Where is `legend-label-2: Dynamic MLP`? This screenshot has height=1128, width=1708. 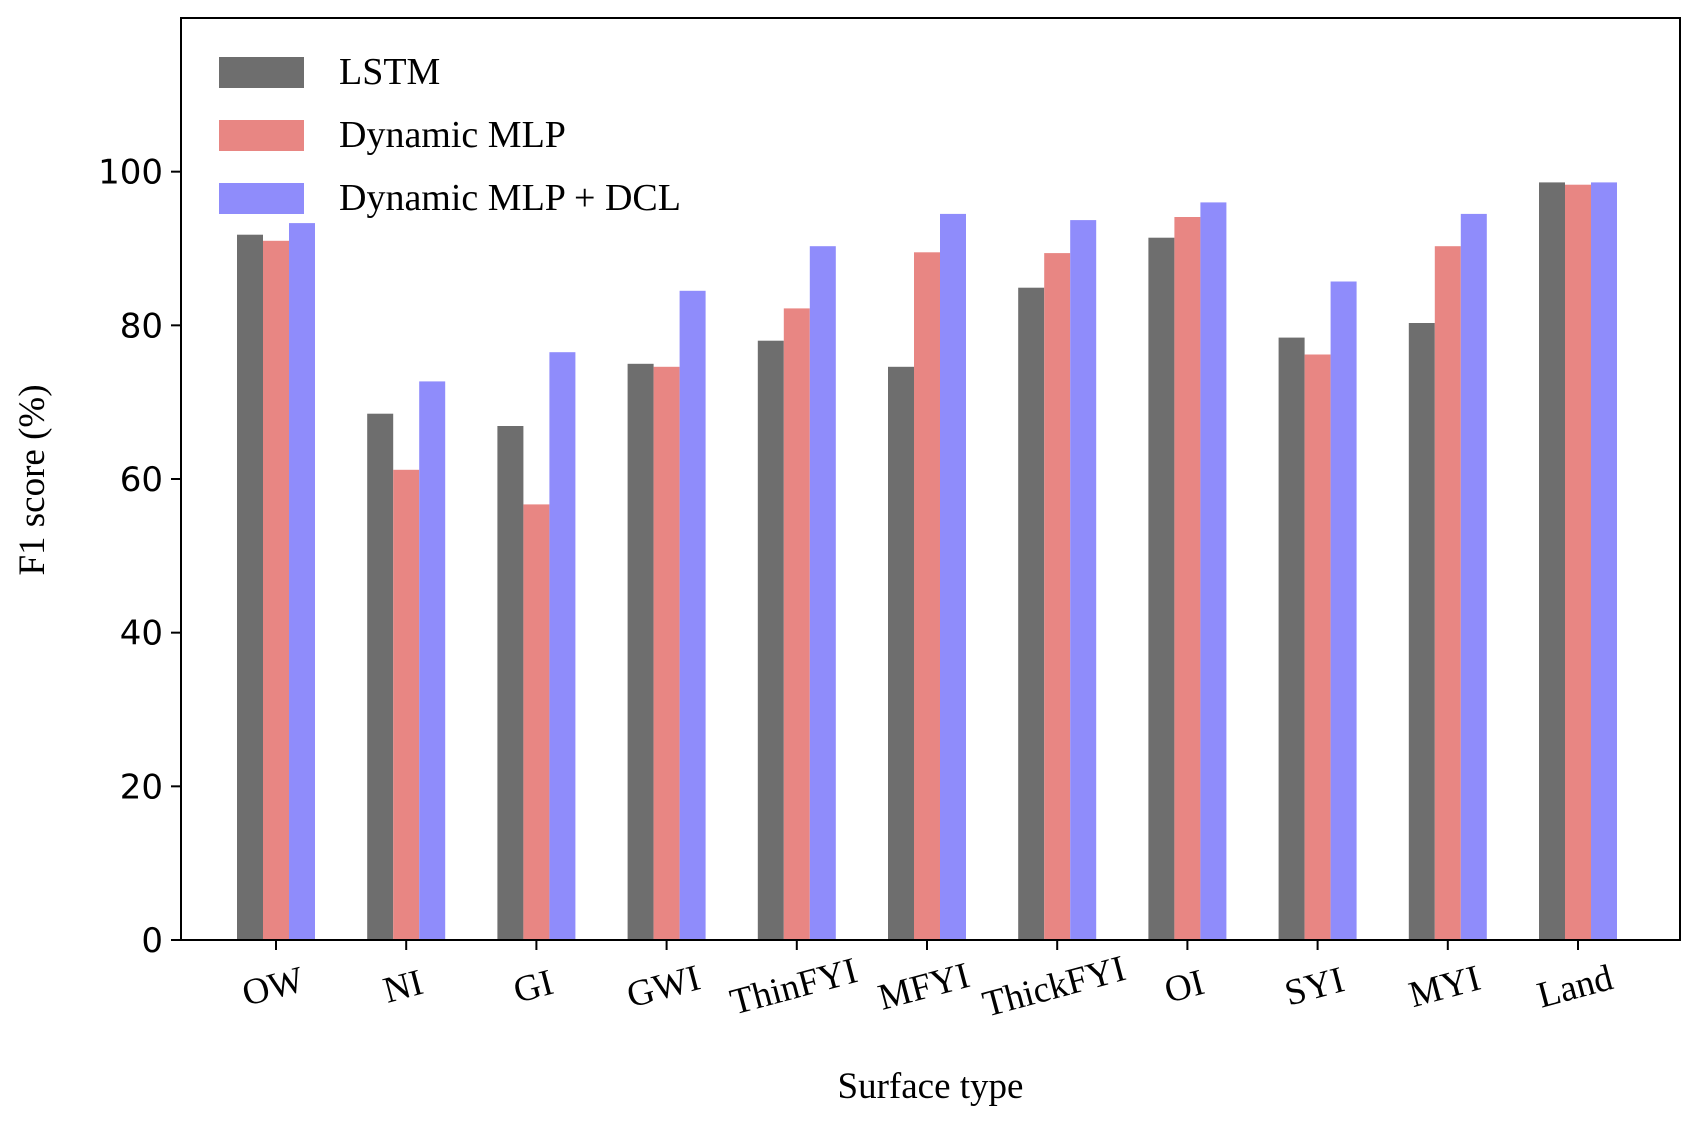
legend-label-2: Dynamic MLP is located at coordinates (452, 135).